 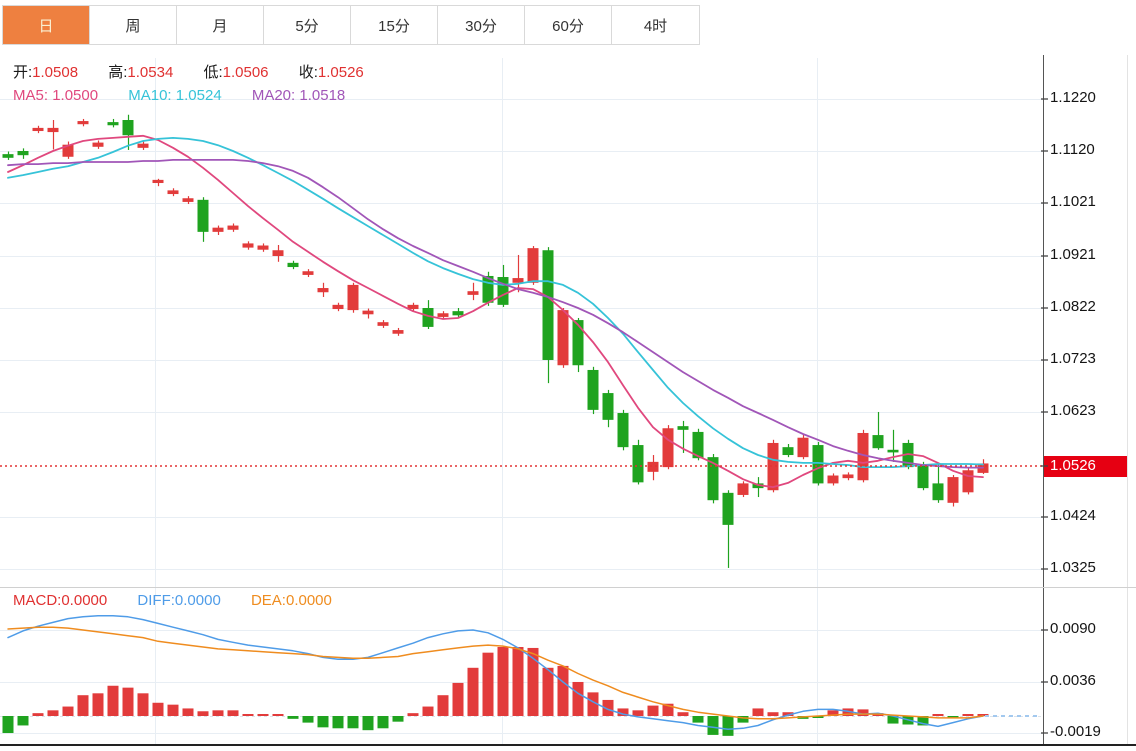 I want to click on ma20-label: MA20:, so click(x=273, y=95).